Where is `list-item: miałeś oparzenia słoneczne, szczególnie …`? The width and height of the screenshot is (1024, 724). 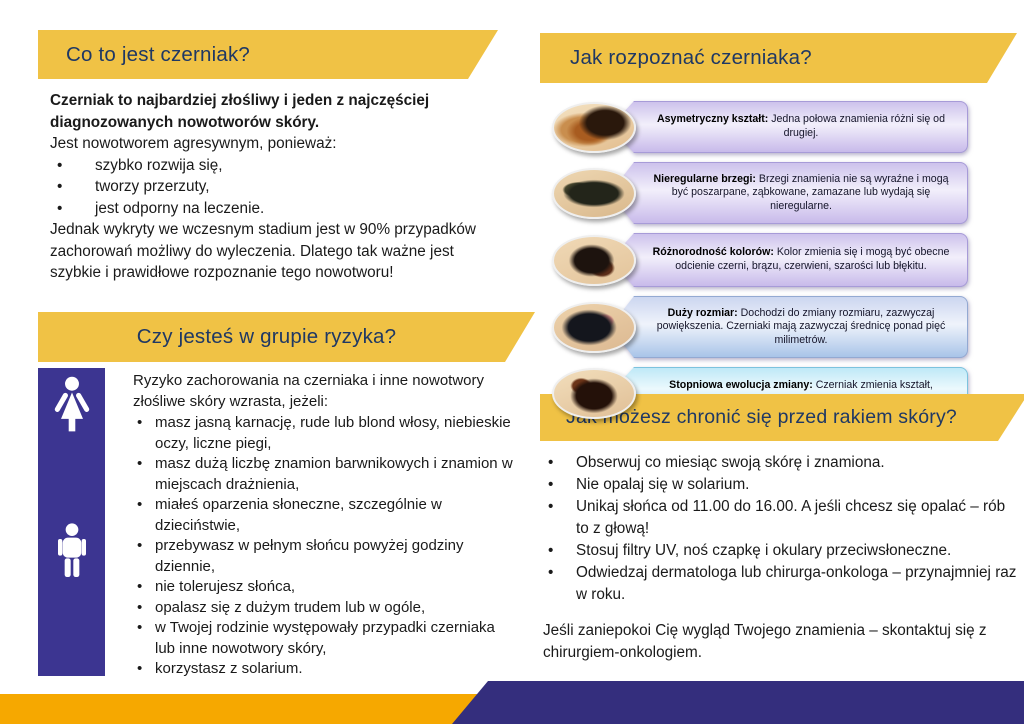 list-item: miałeś oparzenia słoneczne, szczególnie … is located at coordinates (323, 515).